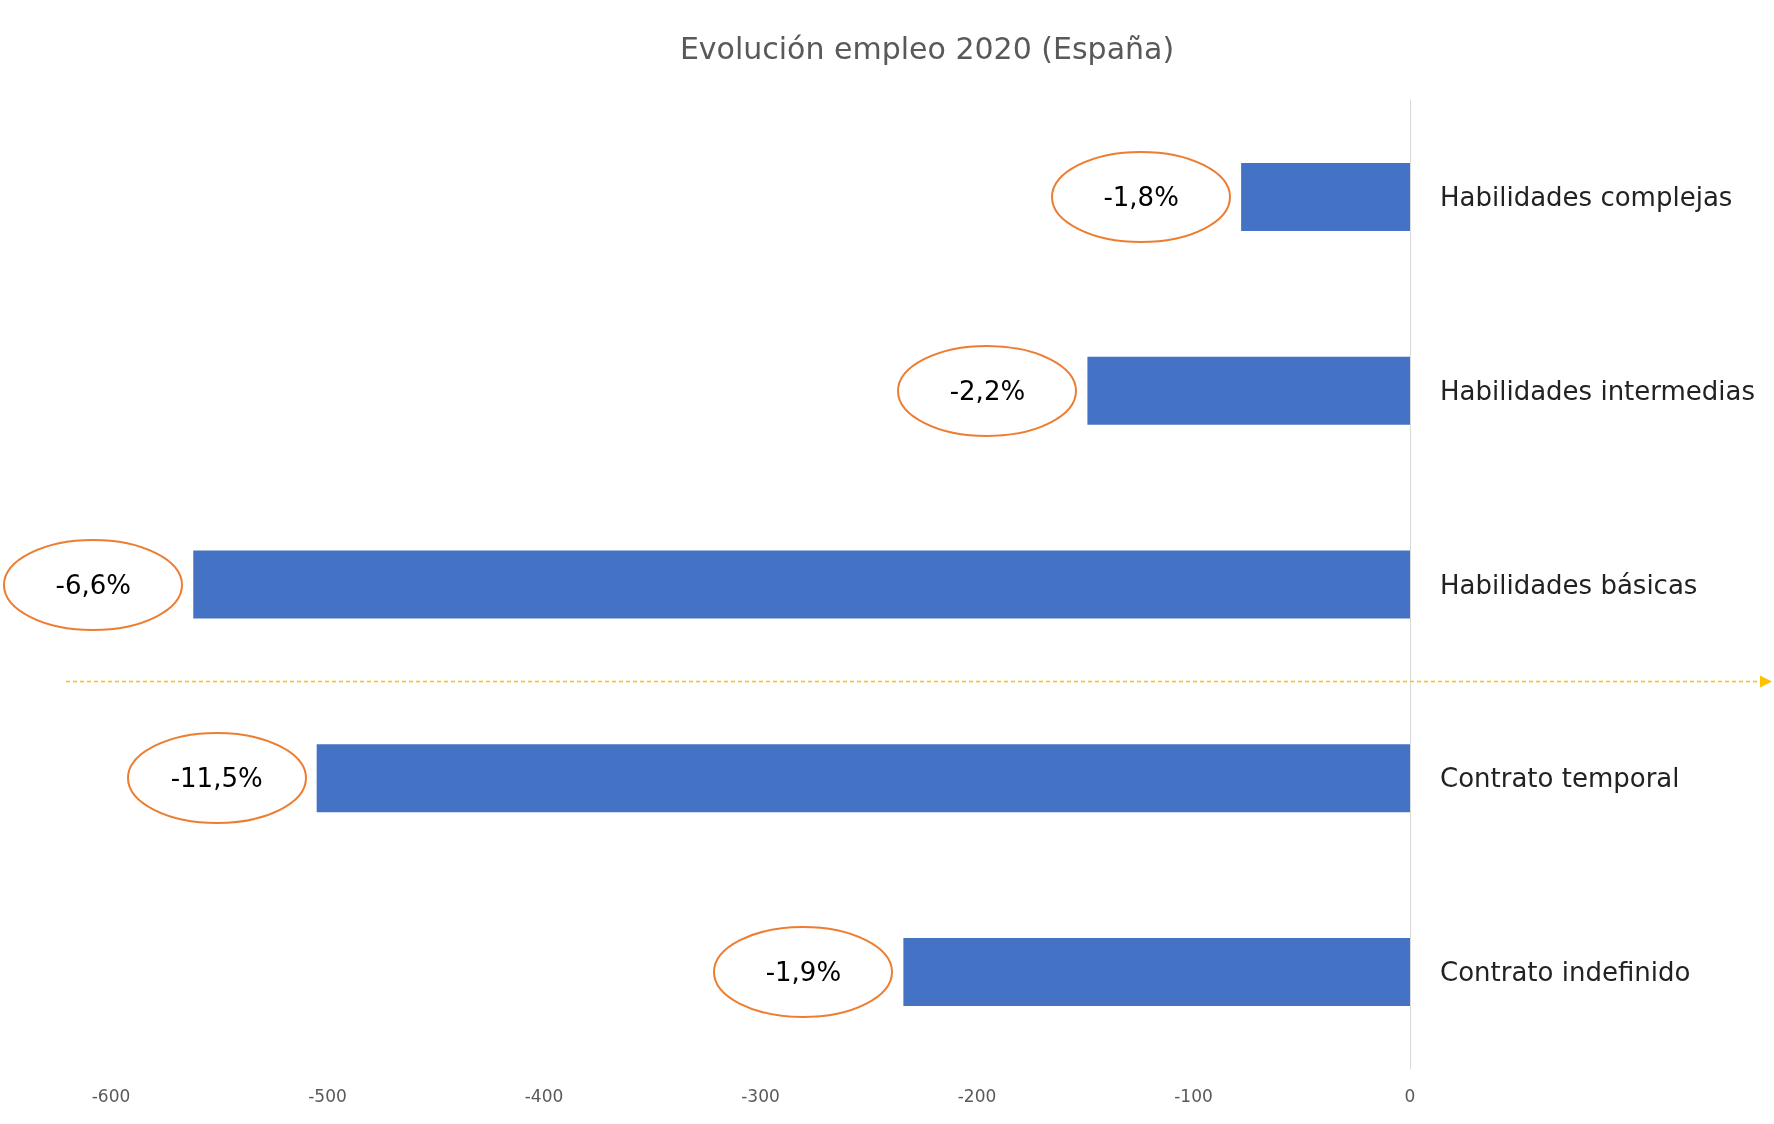  Describe the element at coordinates (1560, 778) in the screenshot. I see `y-tick-label: Contrato temporal` at that location.